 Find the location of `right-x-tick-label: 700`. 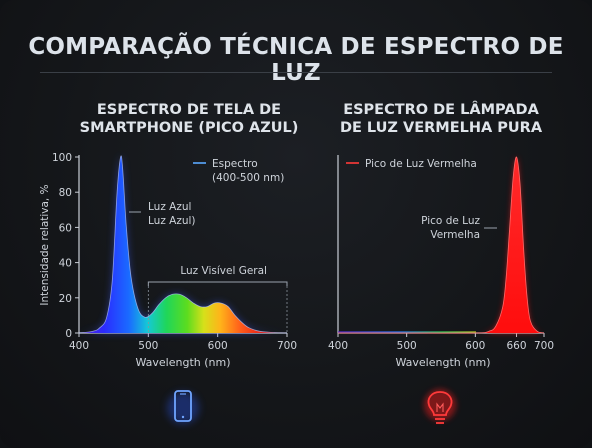

right-x-tick-label: 700 is located at coordinates (544, 346).